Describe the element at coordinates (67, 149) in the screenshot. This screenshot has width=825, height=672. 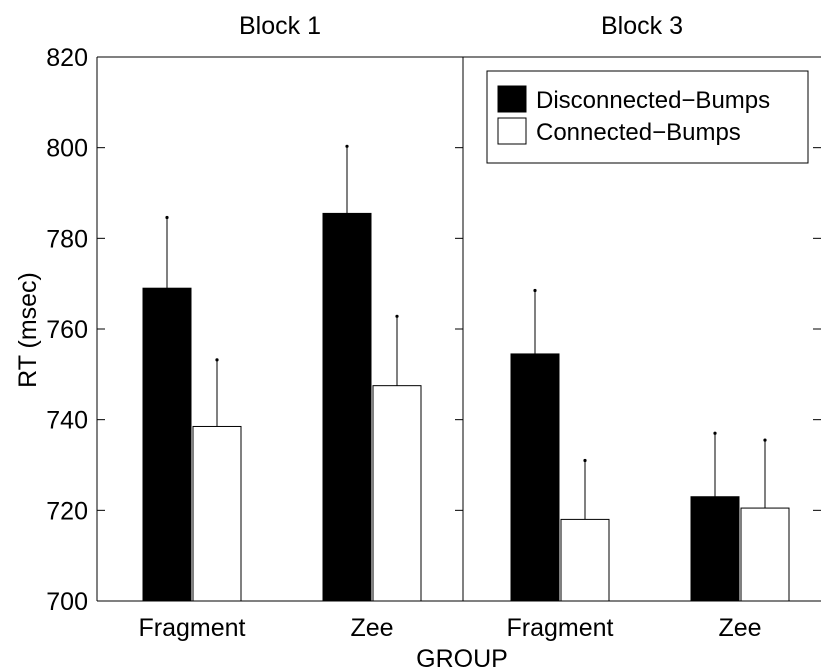
I see `y-tick-label: 800` at that location.